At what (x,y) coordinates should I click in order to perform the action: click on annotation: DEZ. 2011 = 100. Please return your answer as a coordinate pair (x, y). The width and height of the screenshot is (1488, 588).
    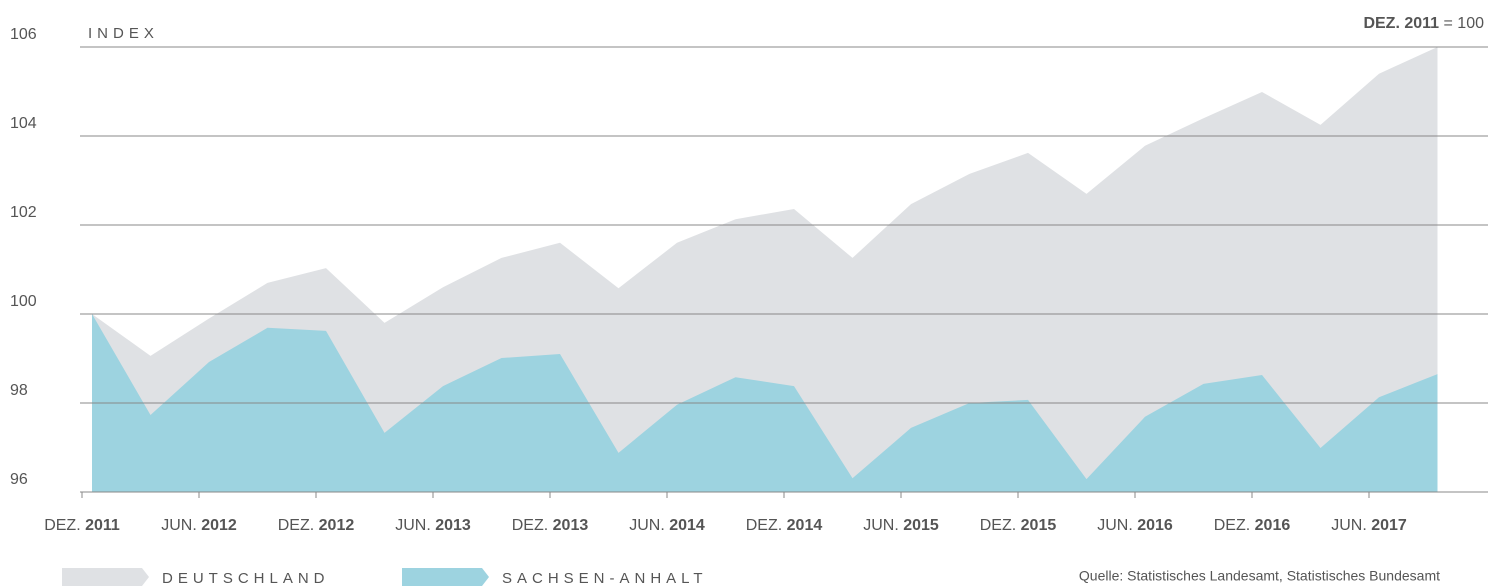
    Looking at the image, I should click on (1423, 23).